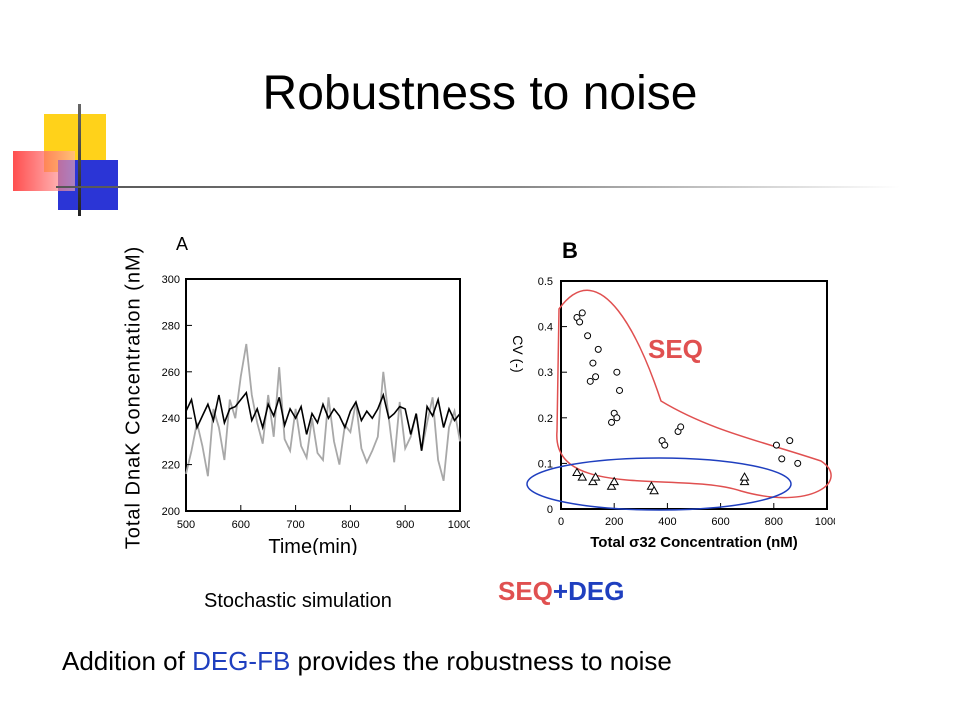 The width and height of the screenshot is (960, 720). Describe the element at coordinates (295, 525) in the screenshot. I see `x-tick-label: 700` at that location.